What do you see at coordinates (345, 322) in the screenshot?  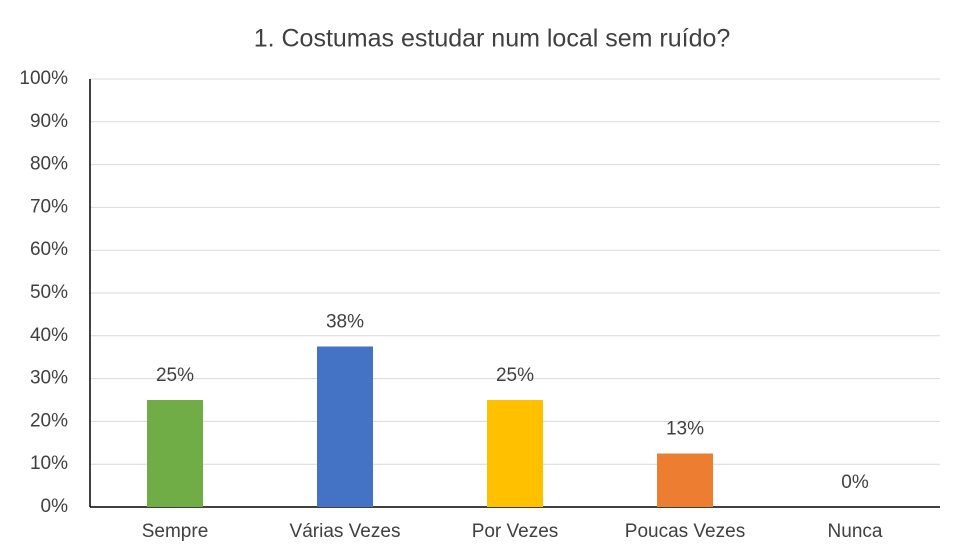 I see `value-label: 38%` at bounding box center [345, 322].